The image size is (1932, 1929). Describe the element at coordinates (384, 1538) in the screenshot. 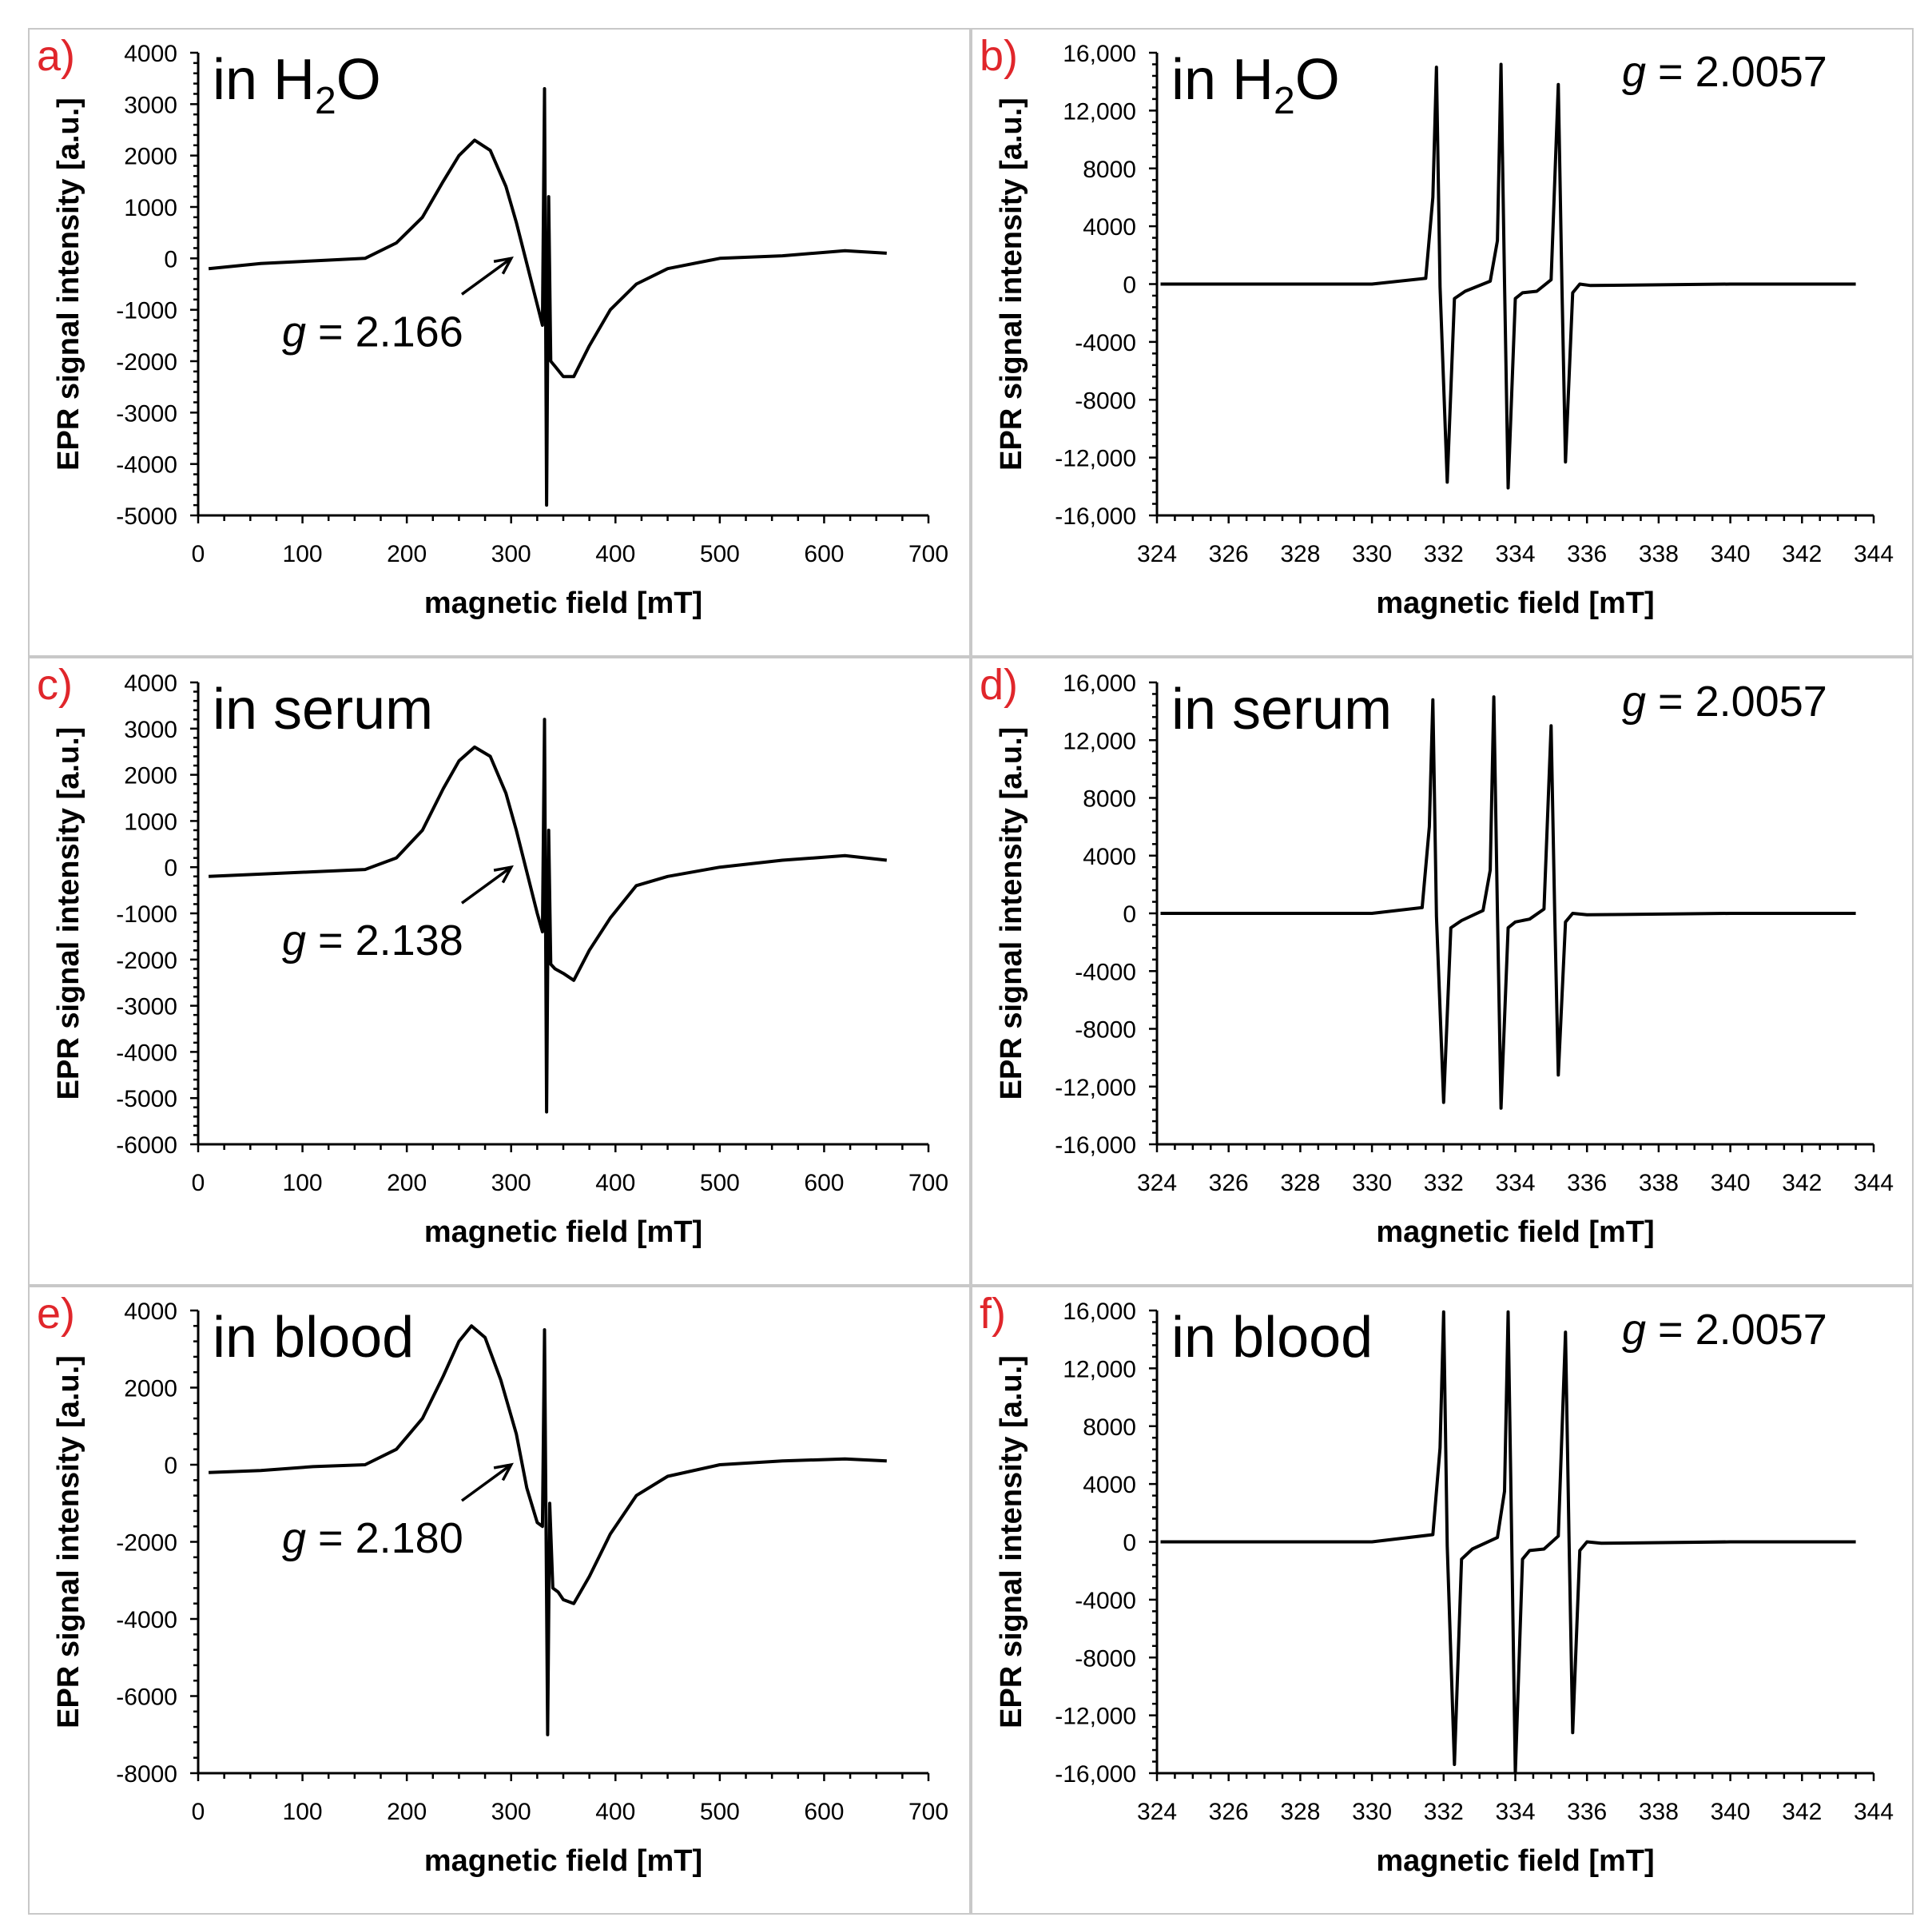

I see `g-value: = 2.180` at that location.